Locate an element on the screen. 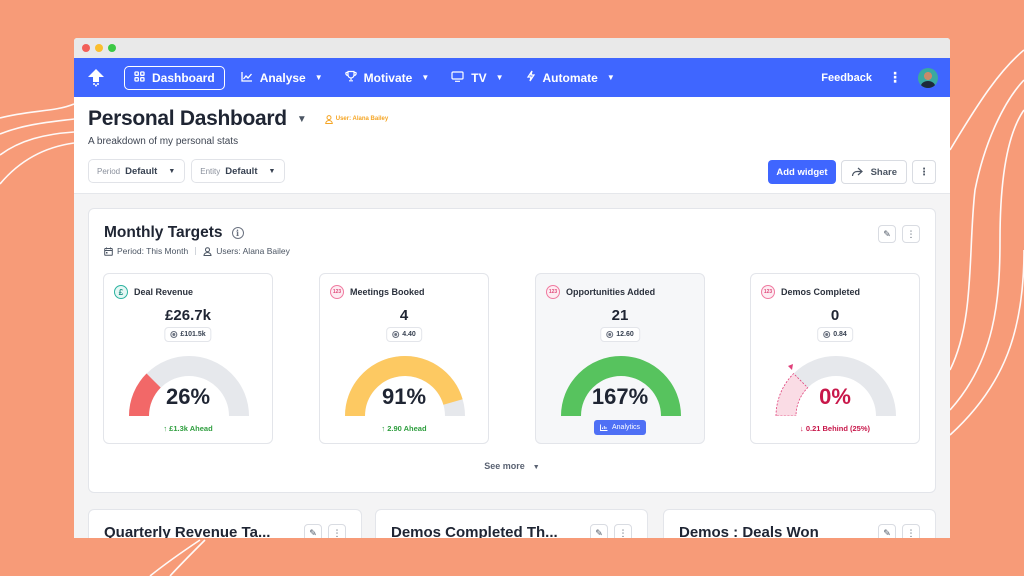 The width and height of the screenshot is (1024, 576). nav-dashboard: Dashboard is located at coordinates (174, 77).